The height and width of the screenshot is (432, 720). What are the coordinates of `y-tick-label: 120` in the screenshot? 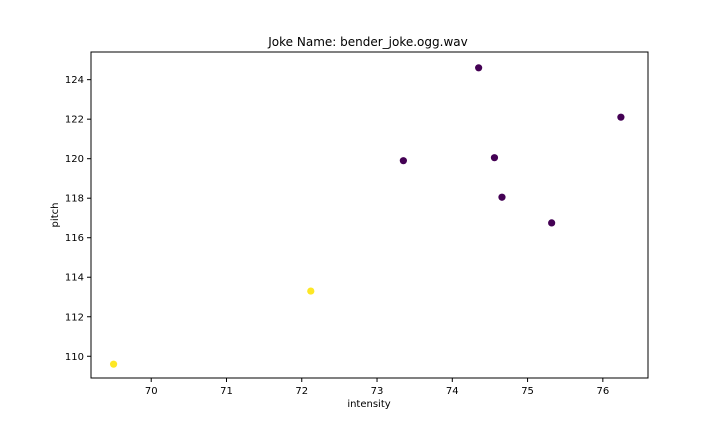 It's located at (74, 159).